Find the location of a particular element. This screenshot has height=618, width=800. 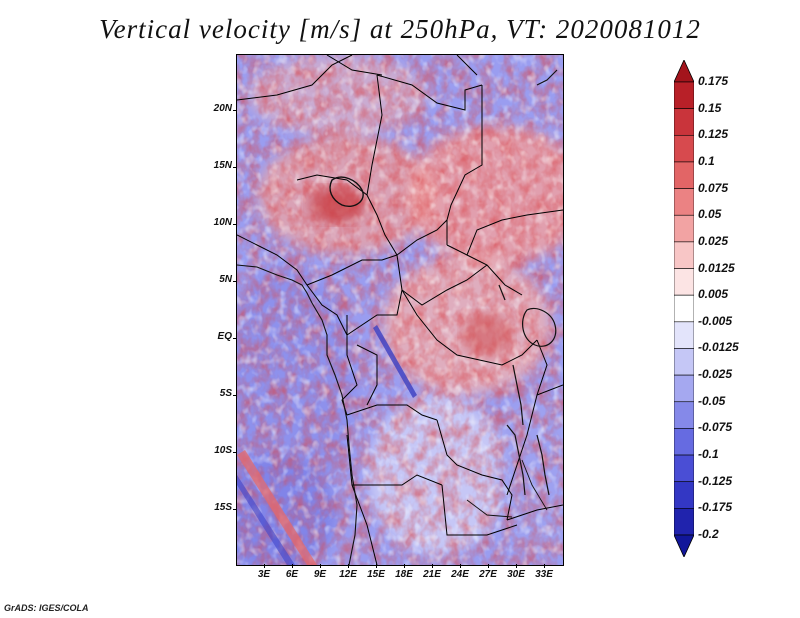

lat-label-15n: 15N is located at coordinates (222, 165).